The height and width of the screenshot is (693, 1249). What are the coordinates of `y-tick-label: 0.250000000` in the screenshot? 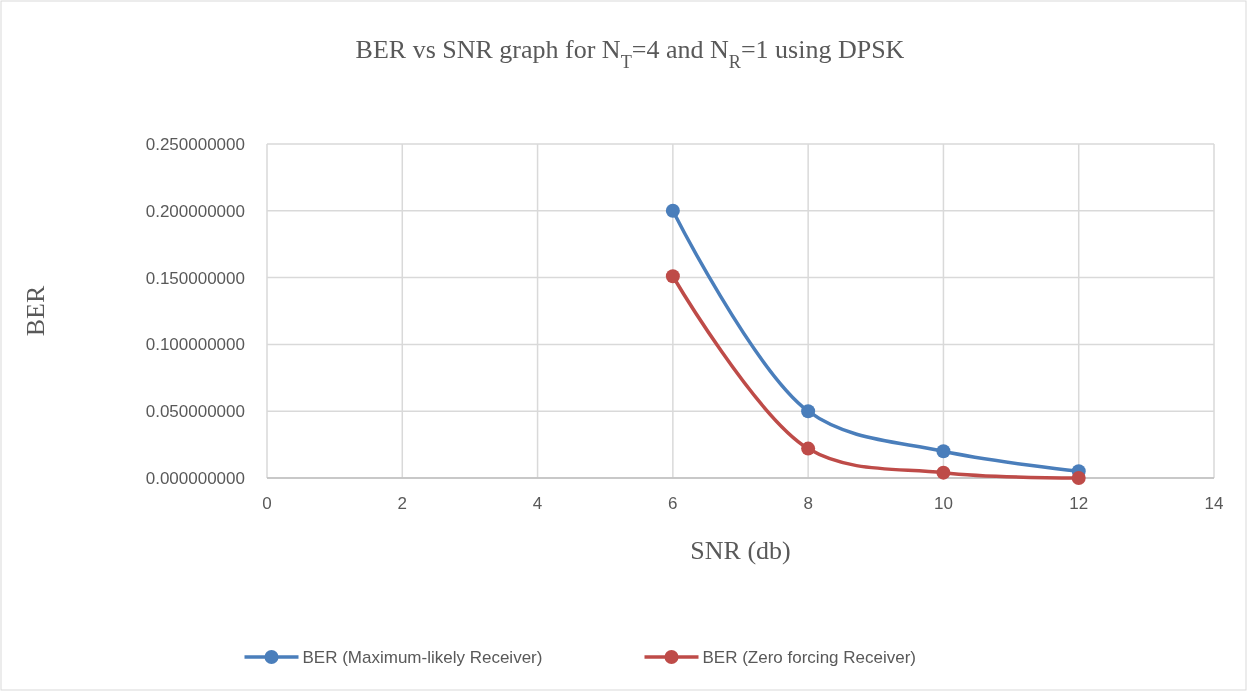 It's located at (195, 144).